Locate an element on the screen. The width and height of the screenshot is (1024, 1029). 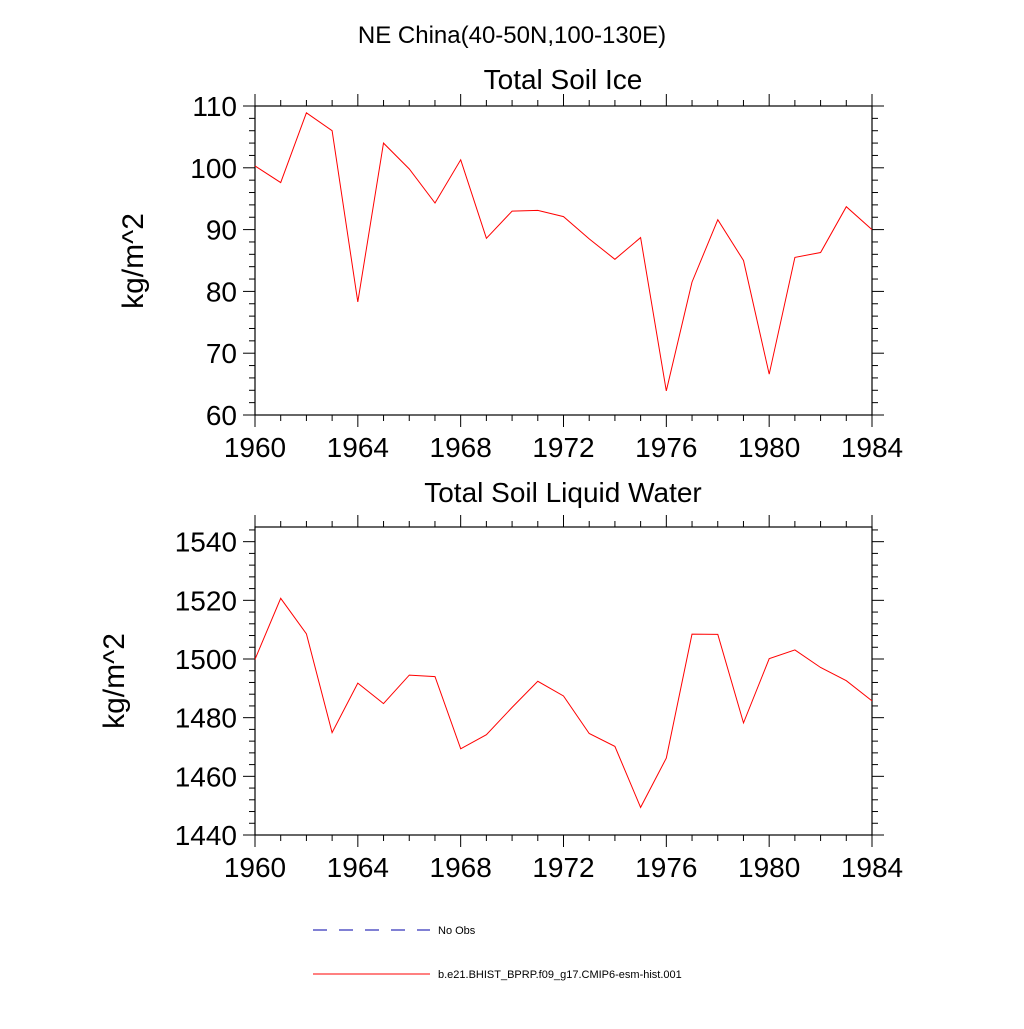
soil-liquid-ytick-label: 1440 is located at coordinates (206, 835).